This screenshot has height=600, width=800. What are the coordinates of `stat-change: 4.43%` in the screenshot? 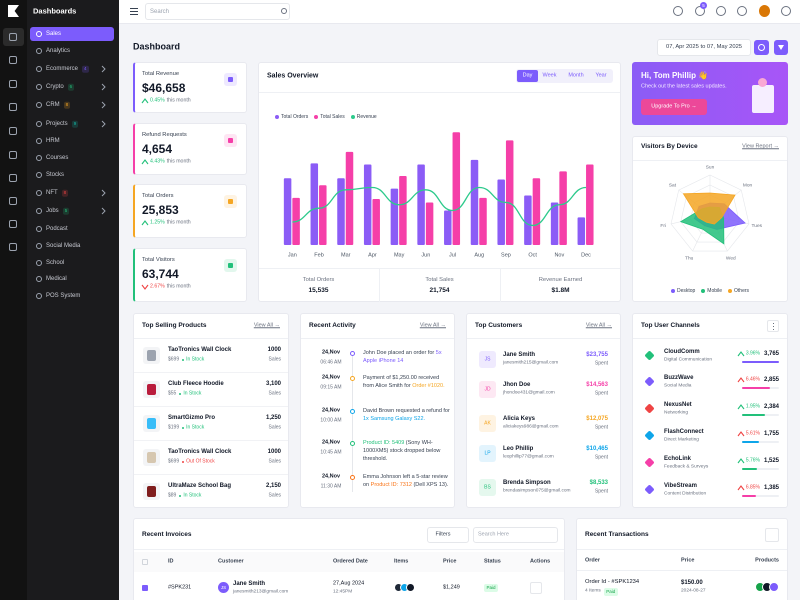 It's located at (157, 161).